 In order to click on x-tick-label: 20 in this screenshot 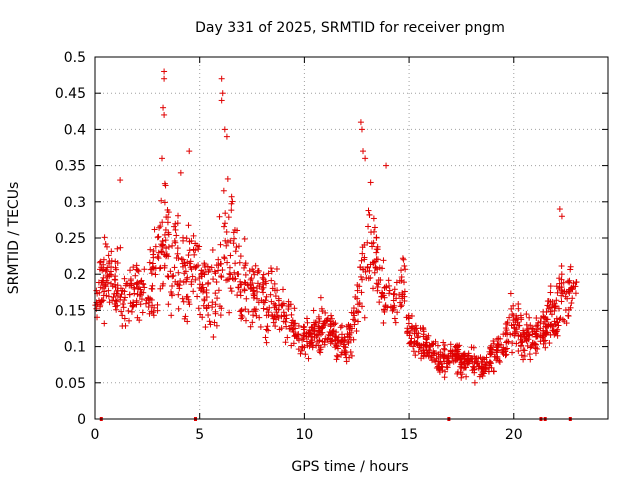, I will do `click(514, 435)`.